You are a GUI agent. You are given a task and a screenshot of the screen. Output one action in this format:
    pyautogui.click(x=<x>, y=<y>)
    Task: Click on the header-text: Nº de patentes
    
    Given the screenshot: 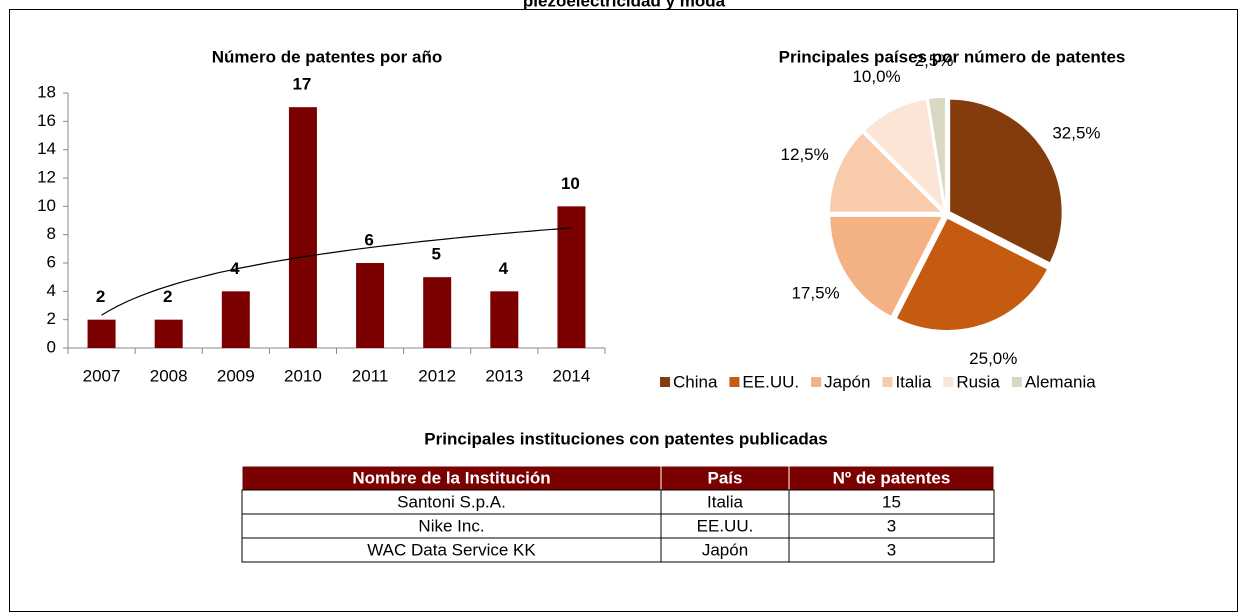 What is the action you would take?
    pyautogui.click(x=892, y=477)
    